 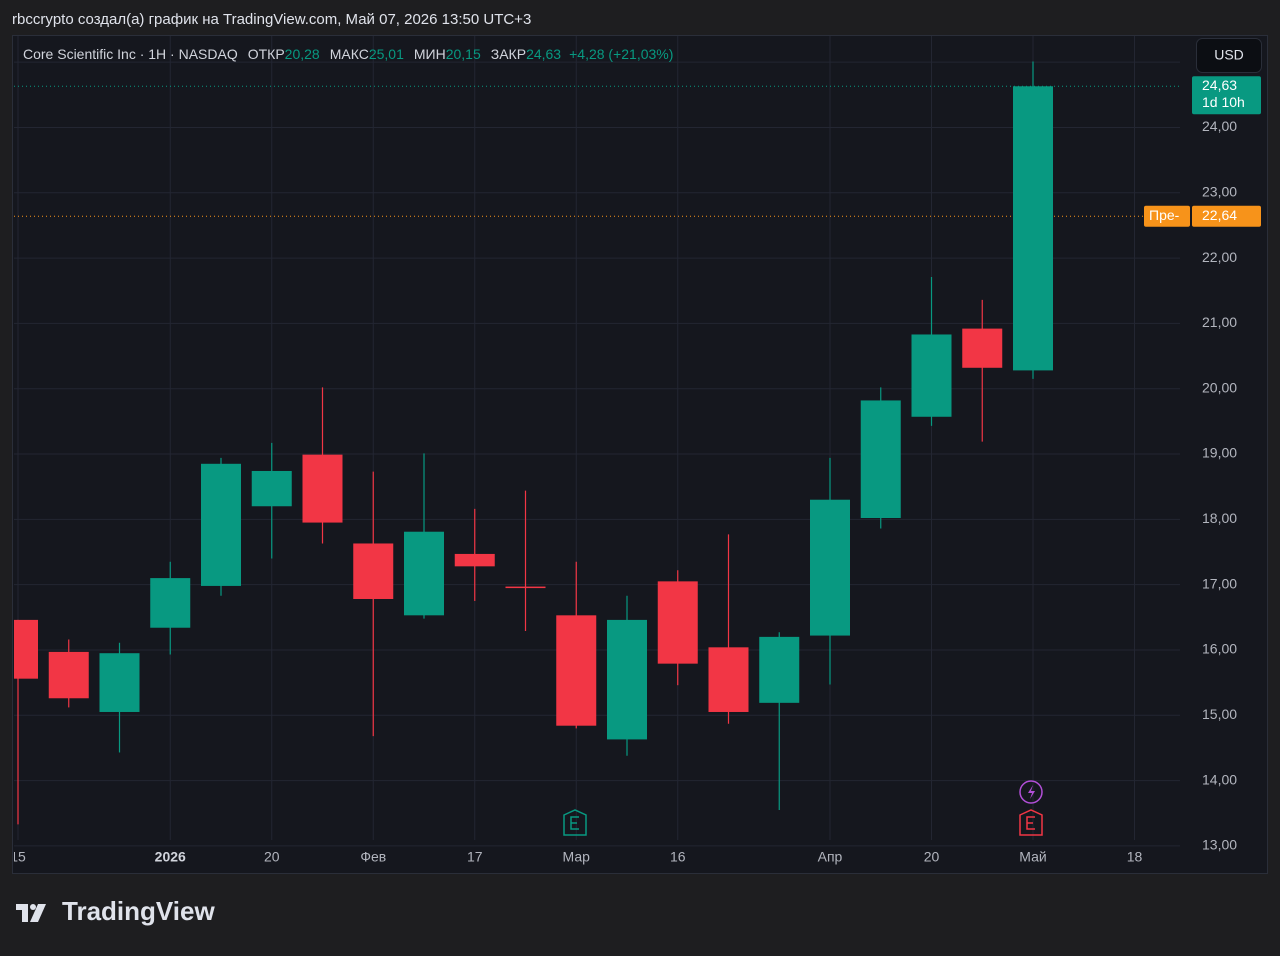 What do you see at coordinates (266, 54) in the screenshot?
I see `legend-name: ОТКР` at bounding box center [266, 54].